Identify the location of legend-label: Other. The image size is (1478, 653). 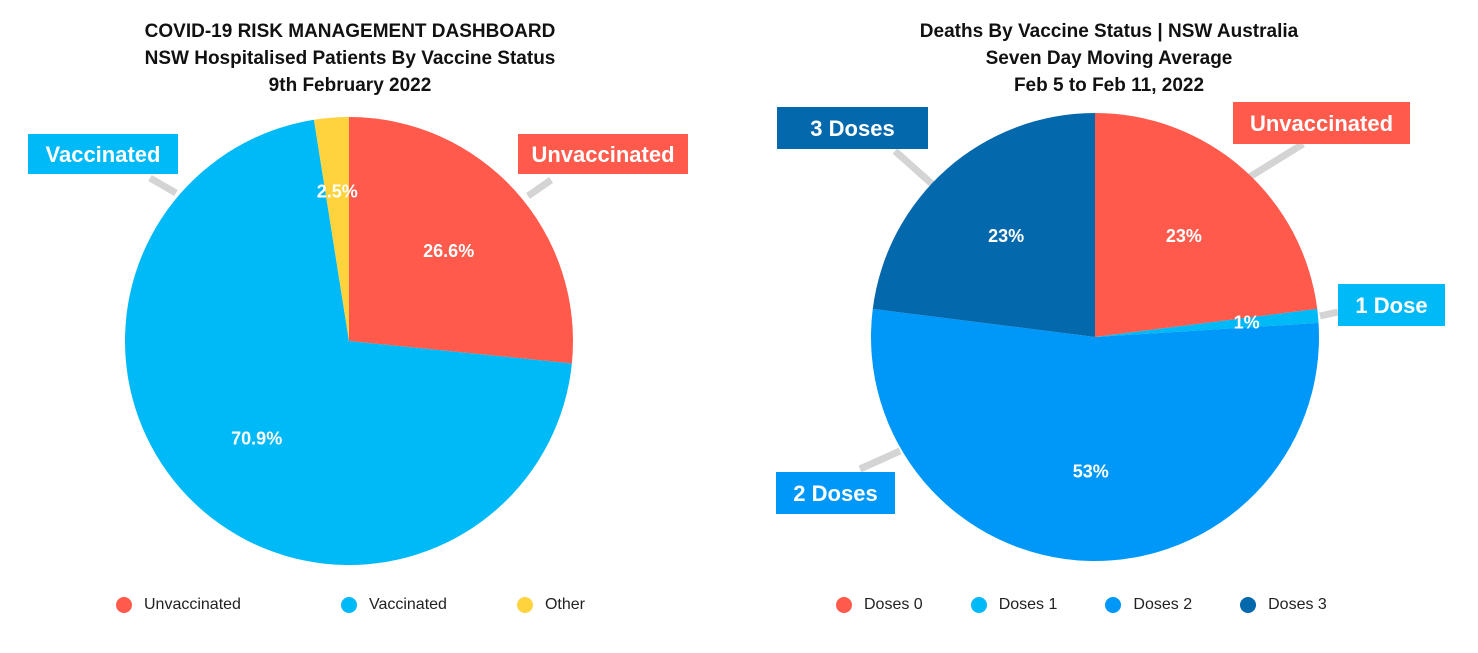
(564, 604).